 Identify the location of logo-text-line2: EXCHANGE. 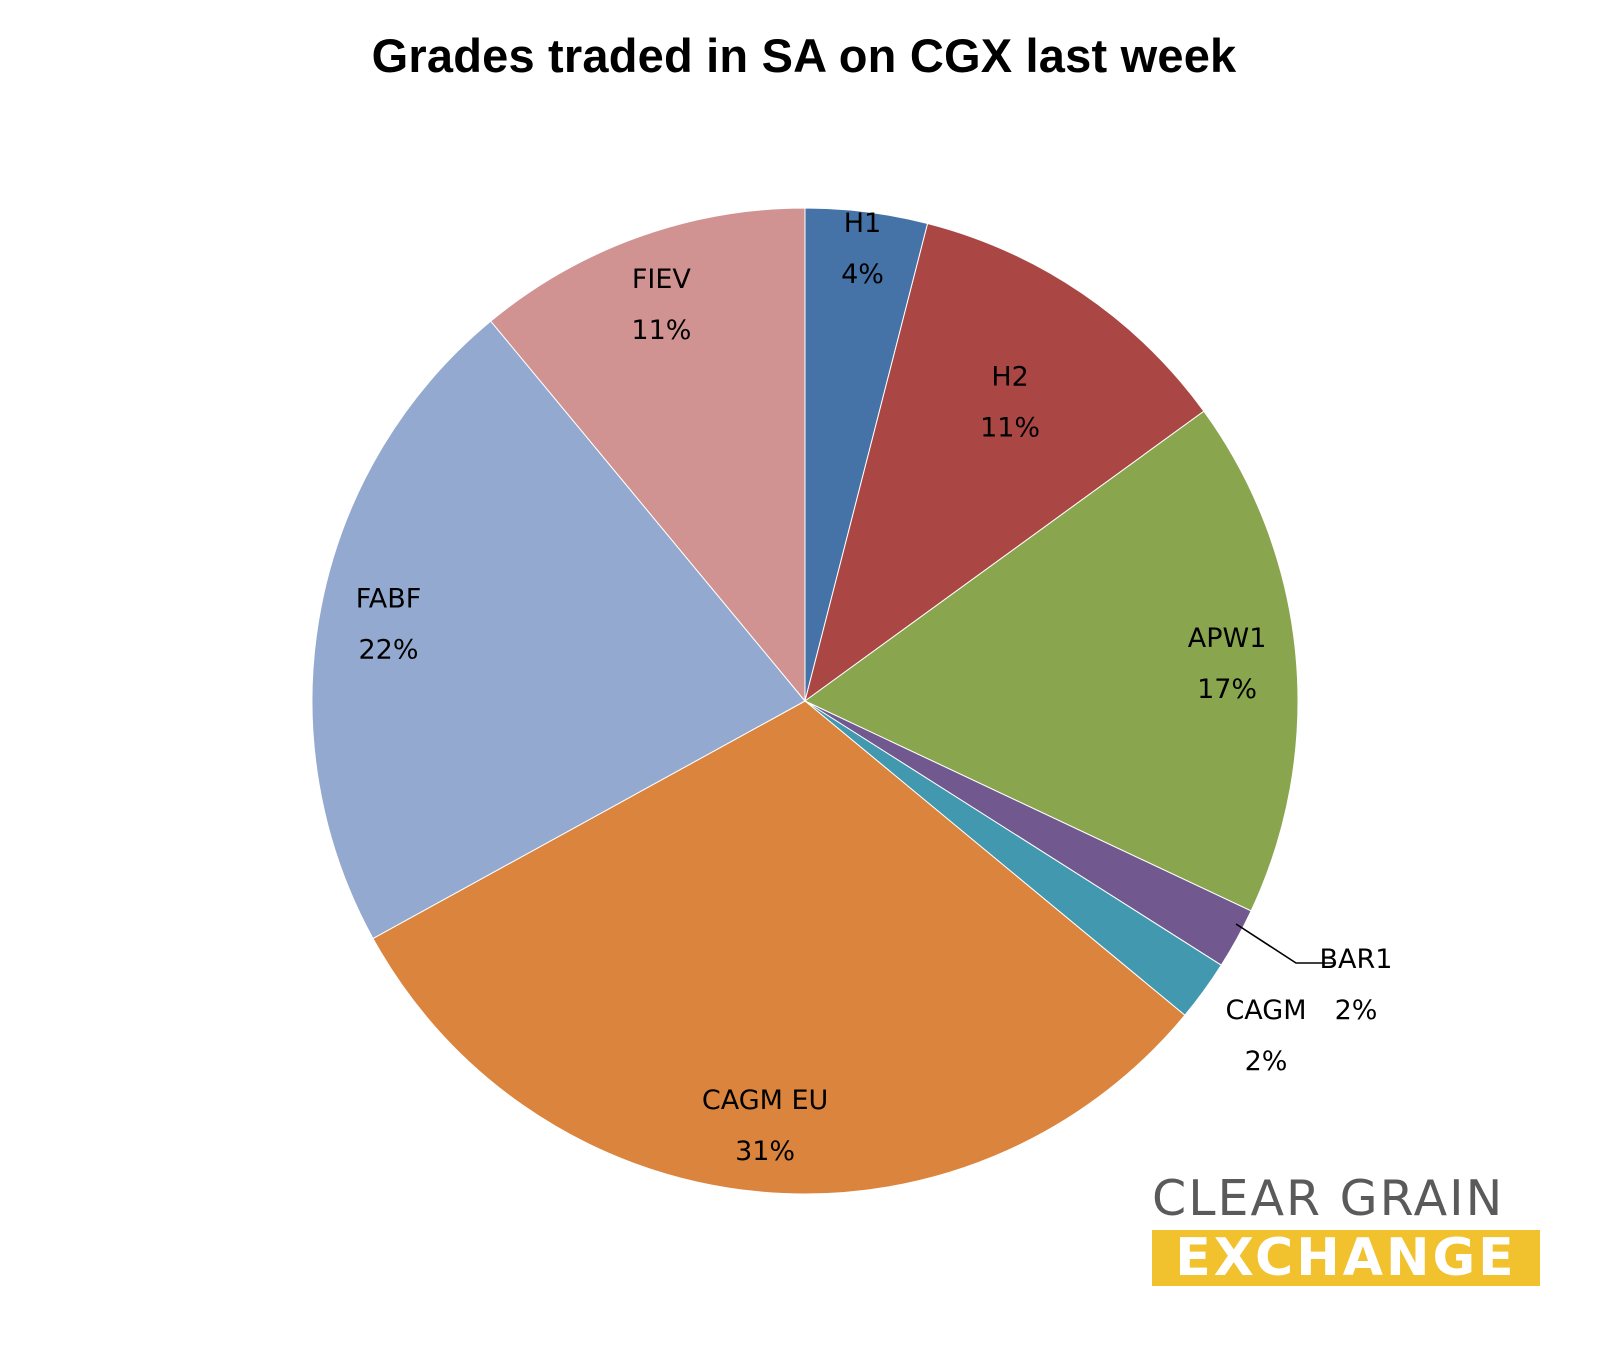
(1346, 1258).